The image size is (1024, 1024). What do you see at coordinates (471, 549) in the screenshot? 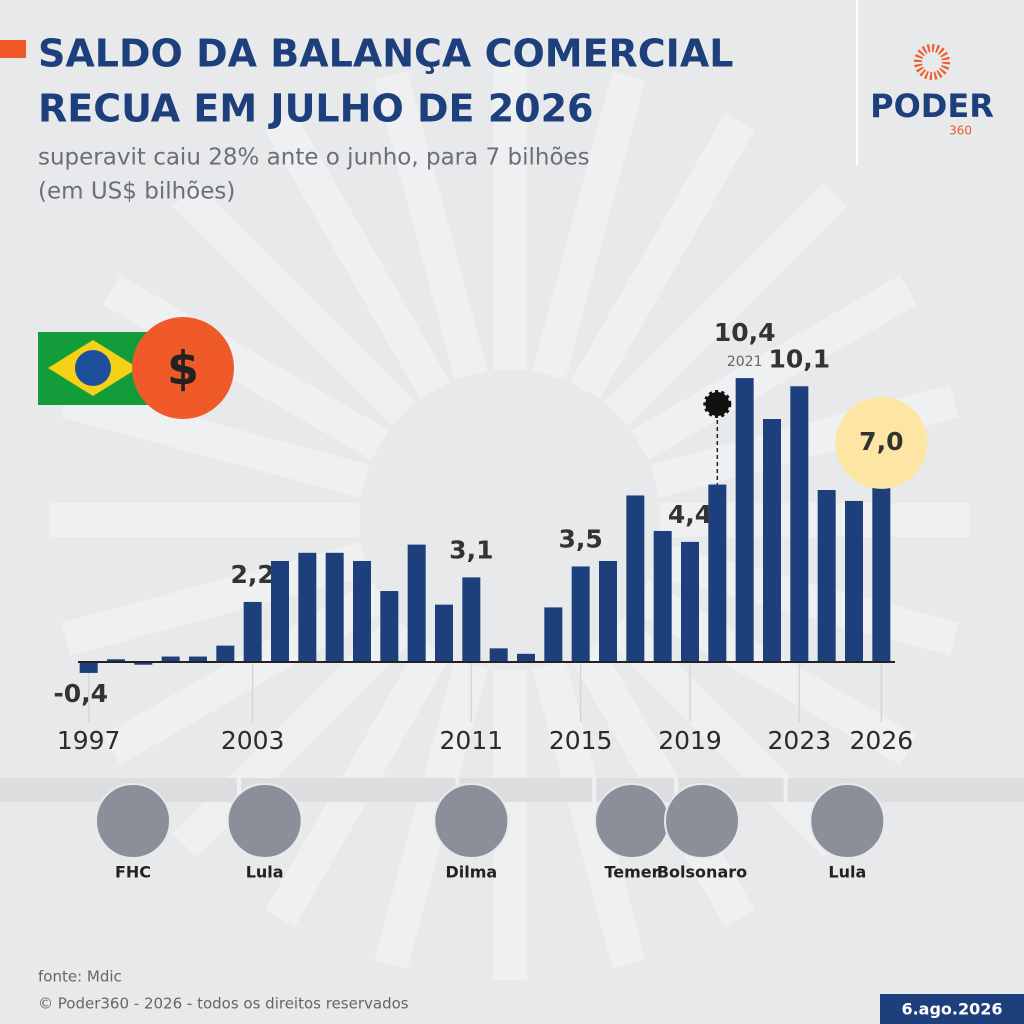
I see `value-label: 3,1` at bounding box center [471, 549].